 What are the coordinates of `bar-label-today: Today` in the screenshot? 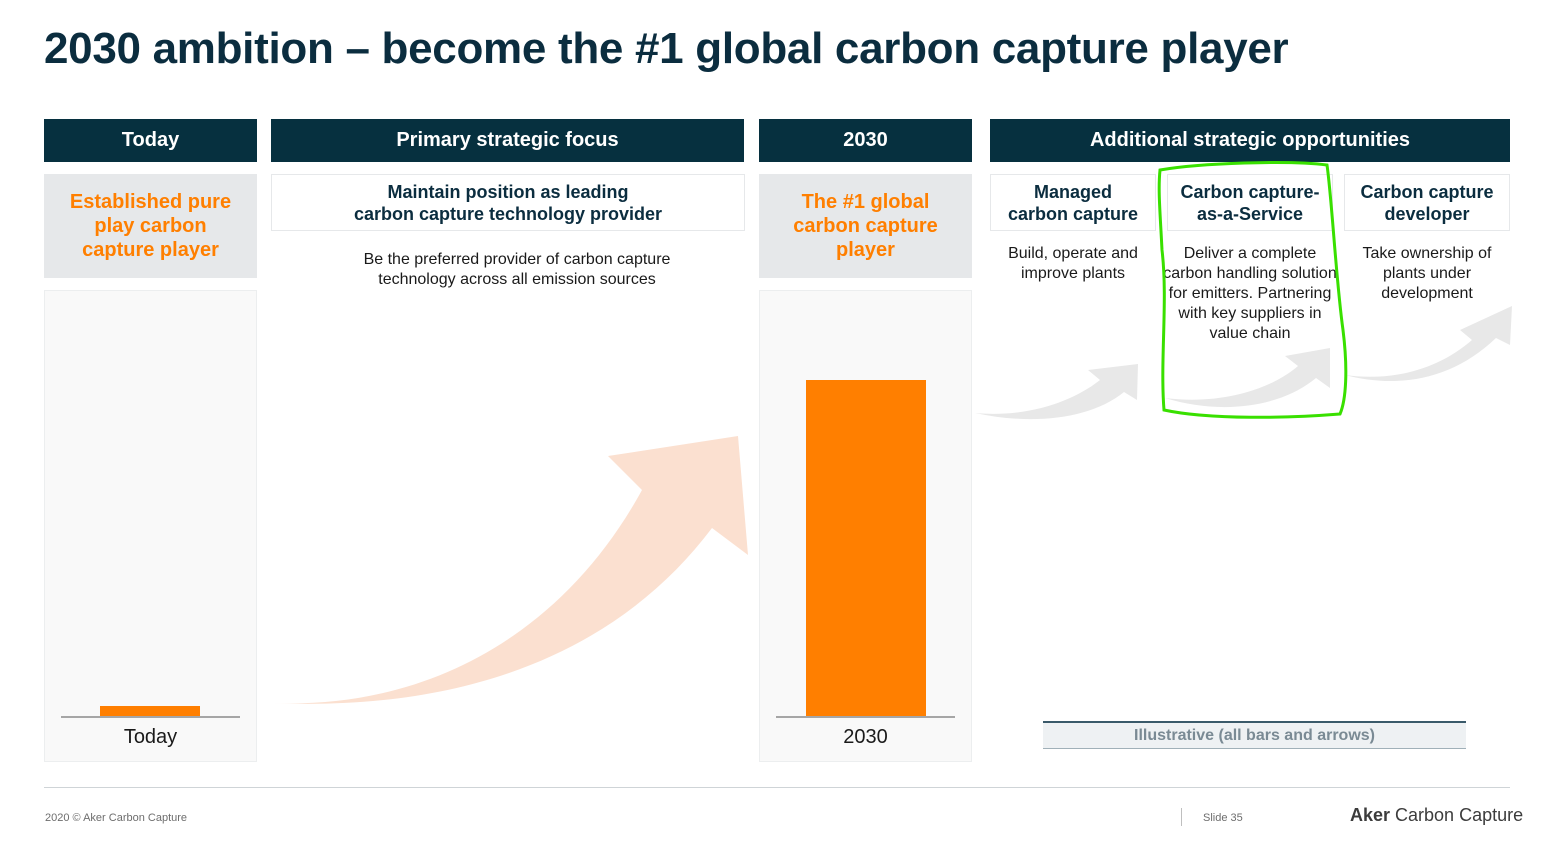 It's located at (150, 737).